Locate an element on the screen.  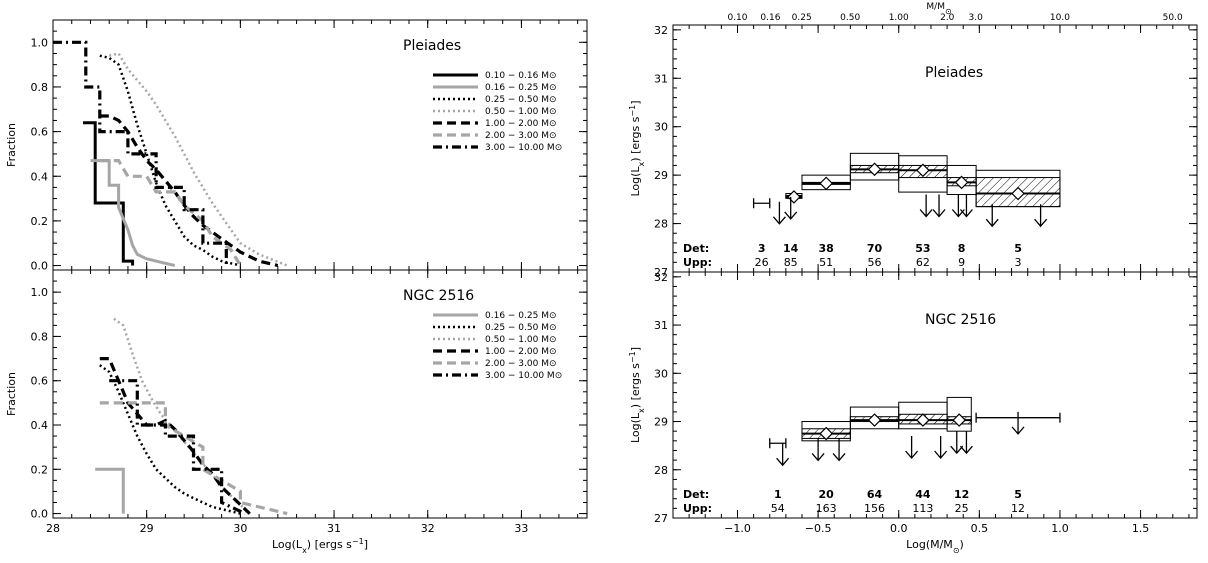
x-tick-label: 0.0 is located at coordinates (899, 528).